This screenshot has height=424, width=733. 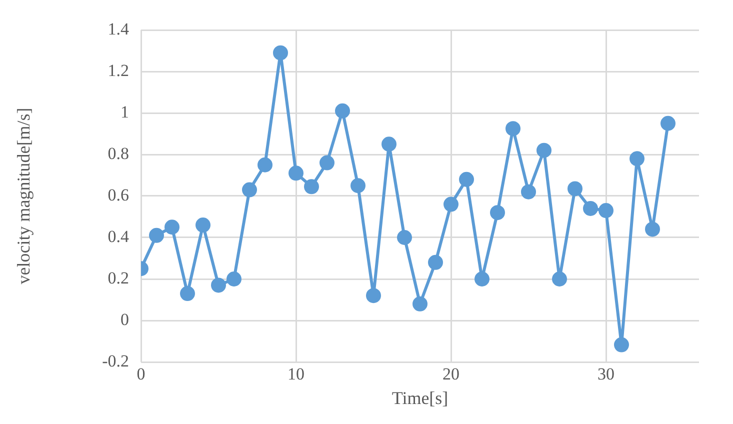 What do you see at coordinates (141, 374) in the screenshot?
I see `x-tick-label: 0` at bounding box center [141, 374].